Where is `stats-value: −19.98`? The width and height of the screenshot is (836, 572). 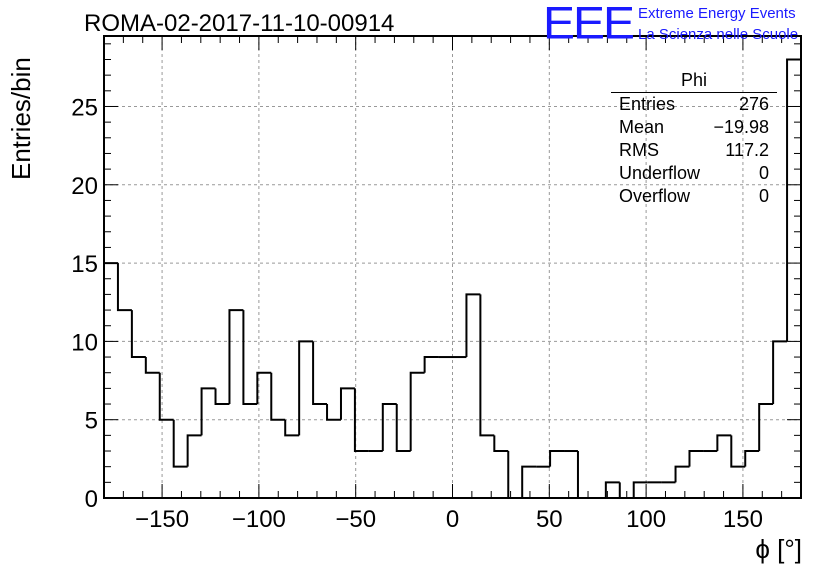 stats-value: −19.98 is located at coordinates (741, 127).